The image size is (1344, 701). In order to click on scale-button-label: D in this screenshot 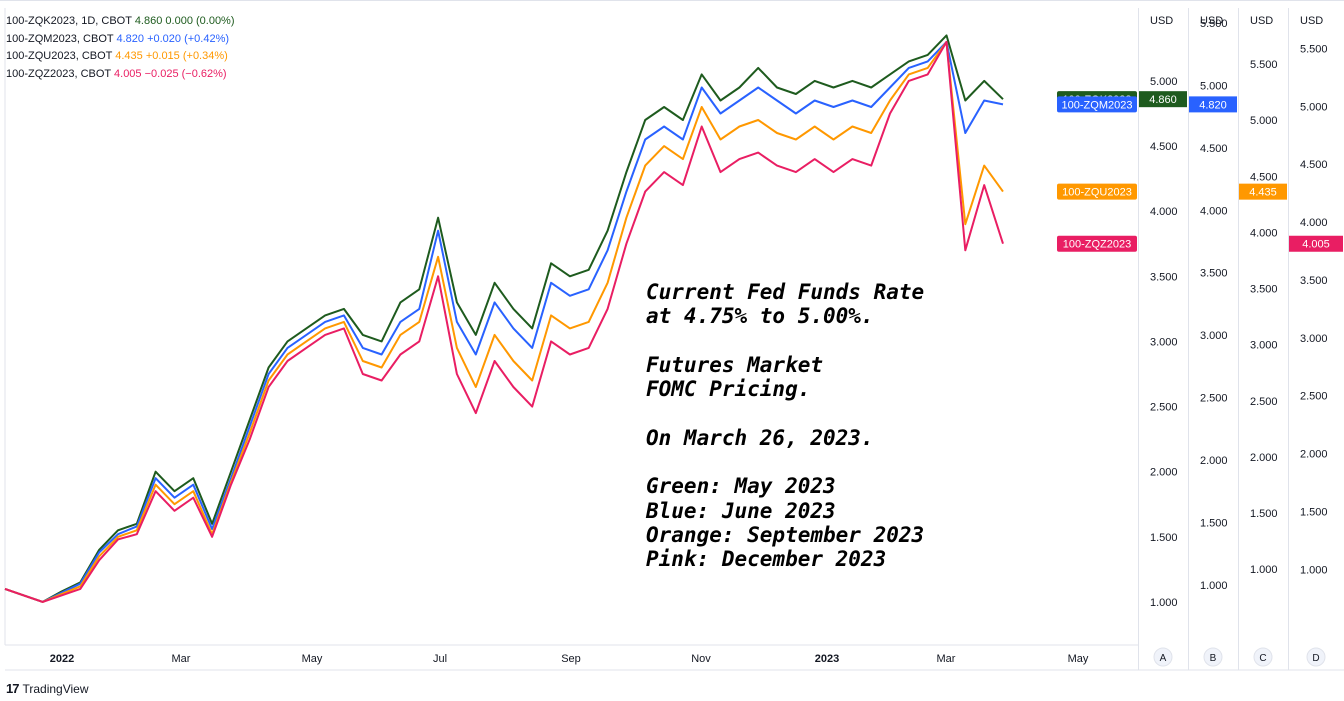, I will do `click(1315, 658)`.